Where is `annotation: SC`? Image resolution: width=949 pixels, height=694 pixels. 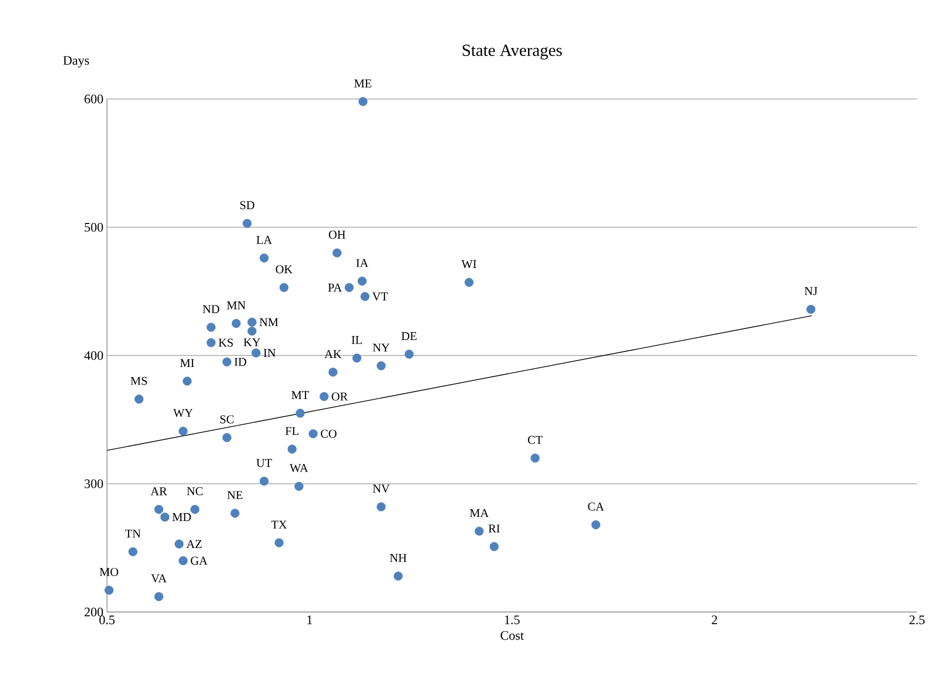
annotation: SC is located at coordinates (227, 419).